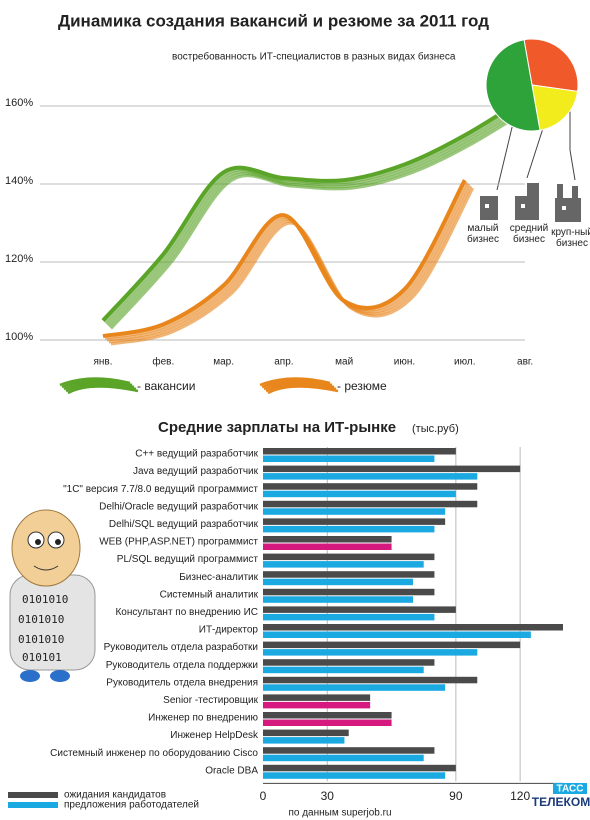  Describe the element at coordinates (19, 181) in the screenshot. I see `y-tick-label: 140%` at that location.